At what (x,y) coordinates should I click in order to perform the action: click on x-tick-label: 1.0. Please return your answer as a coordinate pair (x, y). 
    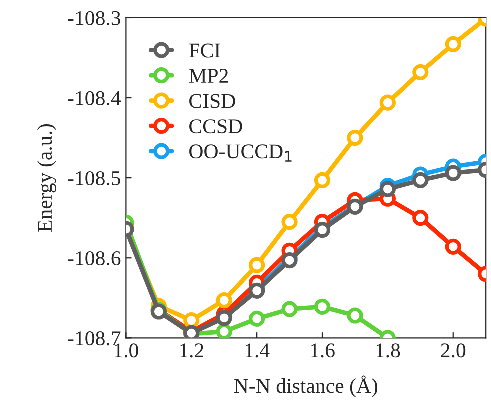
    Looking at the image, I should click on (126, 351).